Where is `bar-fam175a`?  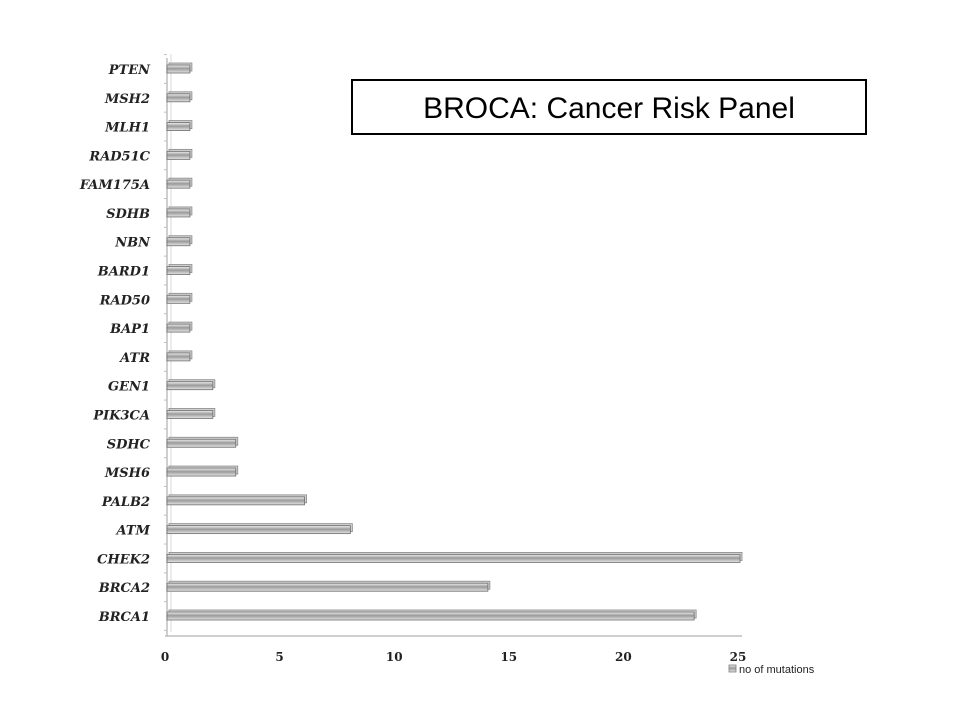 bar-fam175a is located at coordinates (178, 184).